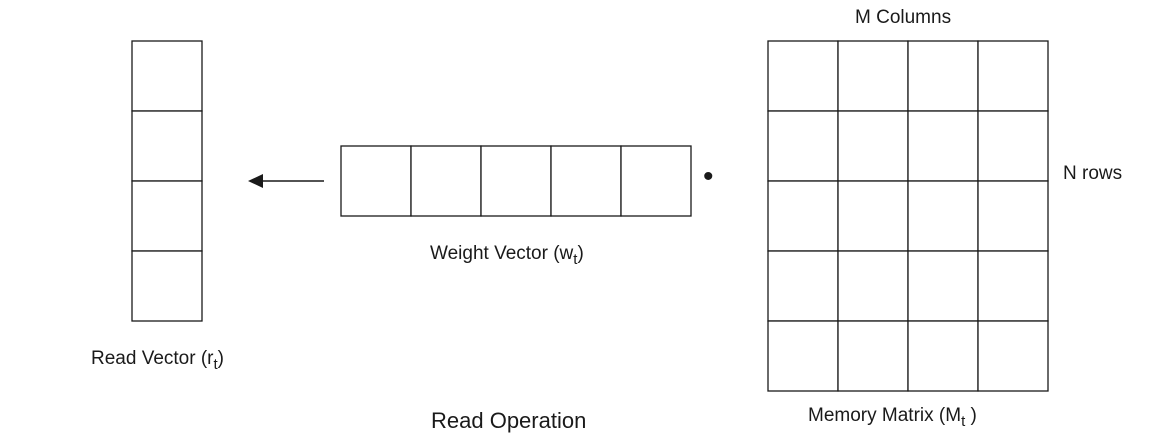  What do you see at coordinates (502, 253) in the screenshot?
I see `weight-vector-label-text: Weight Vector (w` at bounding box center [502, 253].